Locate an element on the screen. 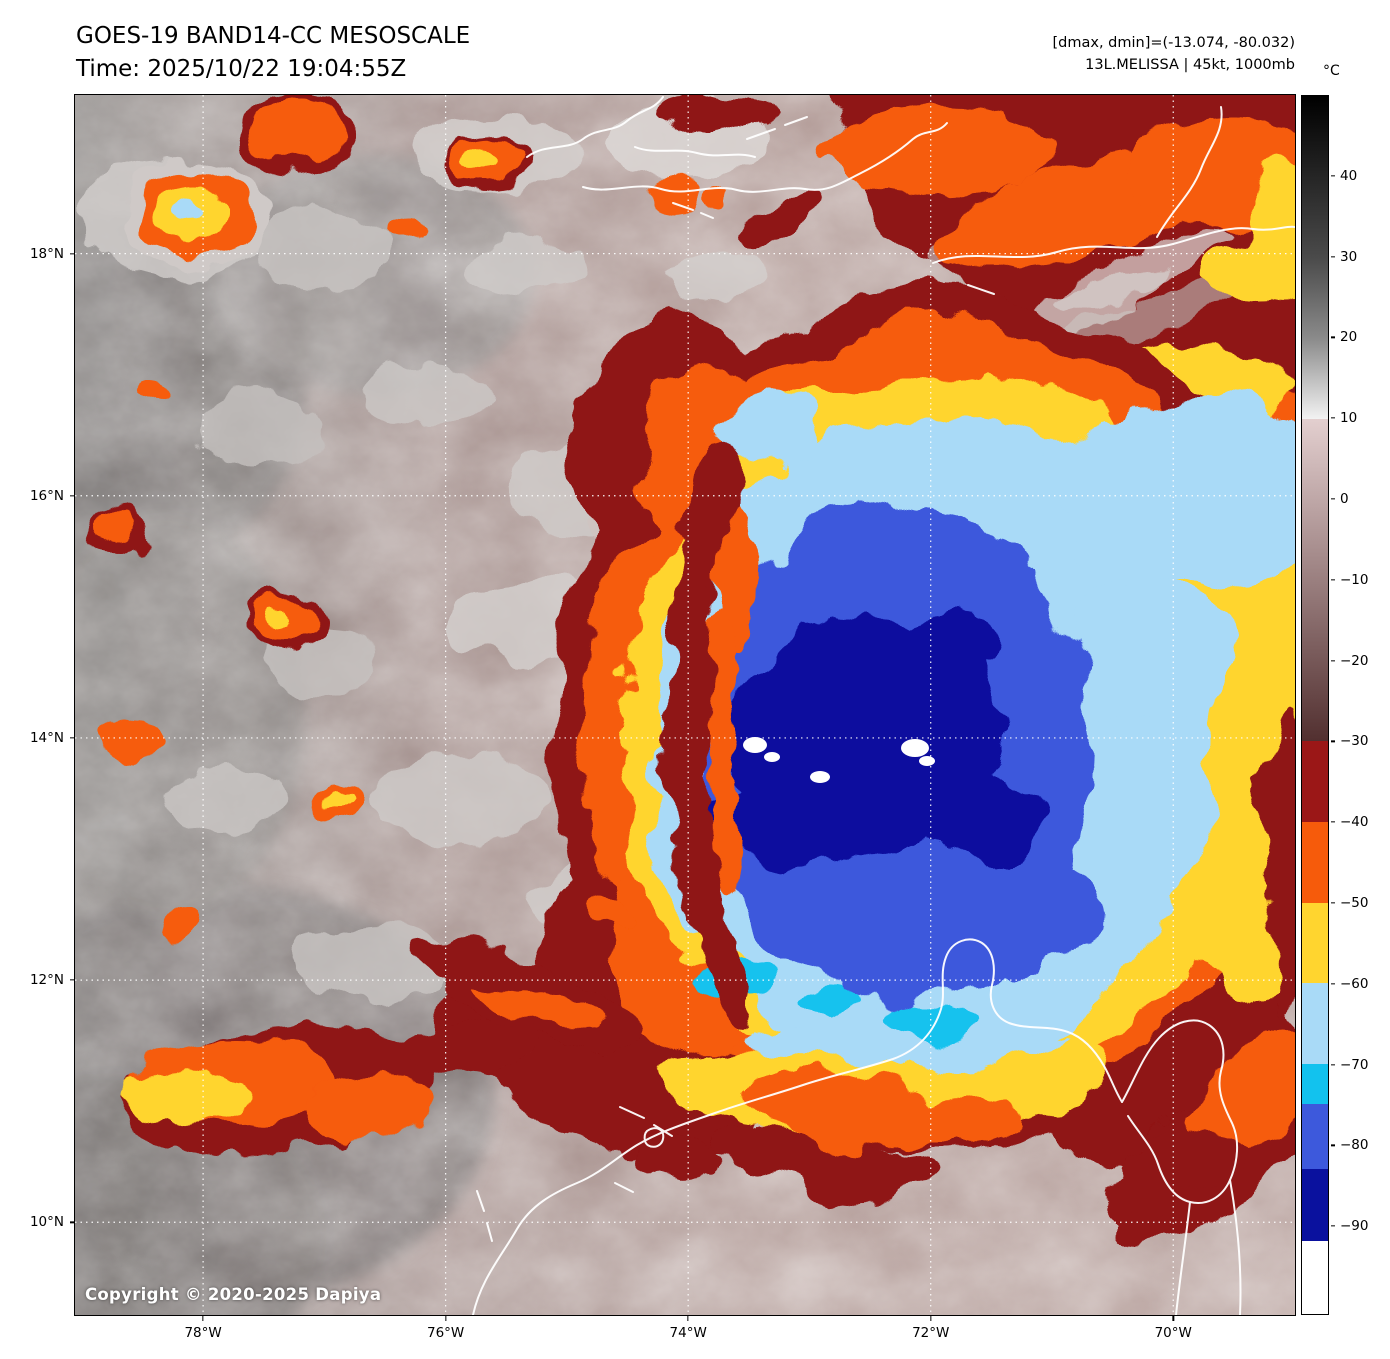  colorbar-tick-label: −30 is located at coordinates (1354, 741).